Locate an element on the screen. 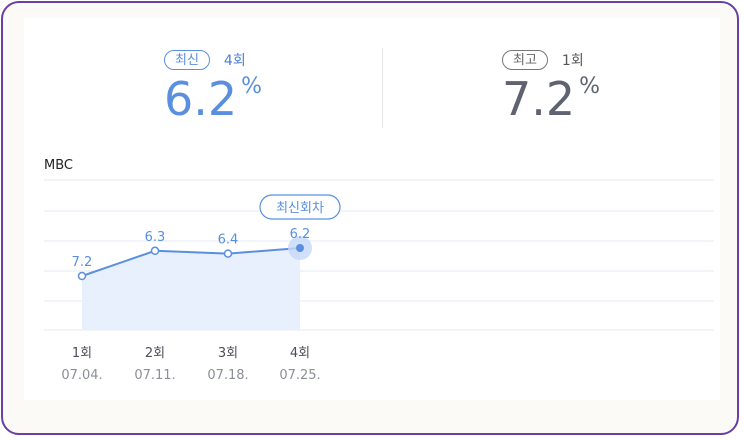 The width and height of the screenshot is (744, 440). channel-label: MBC is located at coordinates (58, 165).